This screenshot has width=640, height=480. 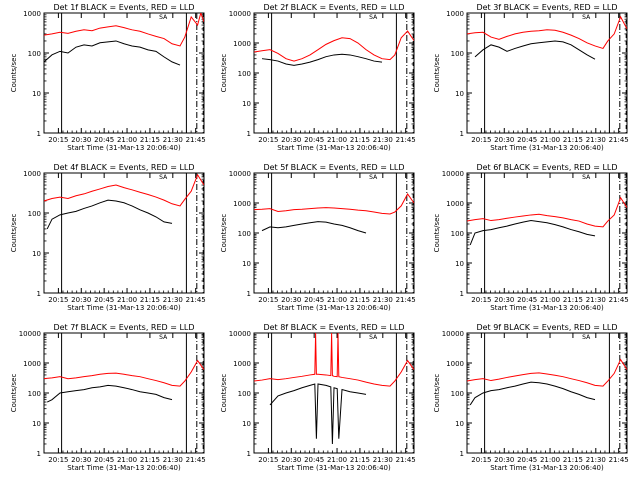 I want to click on panel-title: Det 9f BLACK = Events, RED = LLD, so click(x=546, y=327).